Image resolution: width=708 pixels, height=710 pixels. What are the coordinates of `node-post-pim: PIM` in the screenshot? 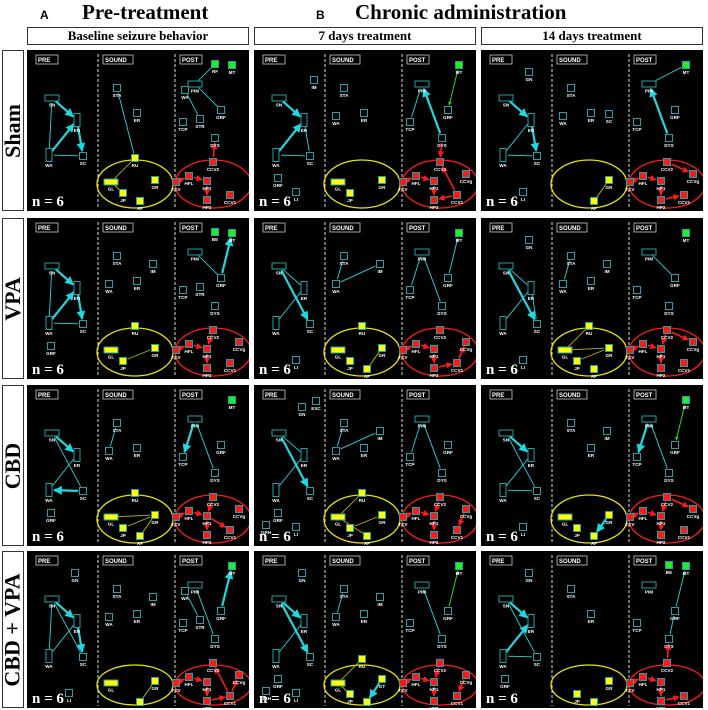 It's located at (422, 255).